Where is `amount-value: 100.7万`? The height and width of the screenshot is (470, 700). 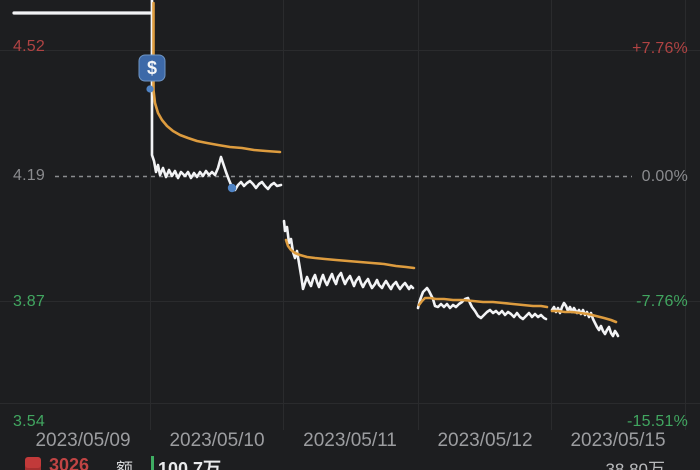 amount-value: 100.7万 is located at coordinates (190, 464).